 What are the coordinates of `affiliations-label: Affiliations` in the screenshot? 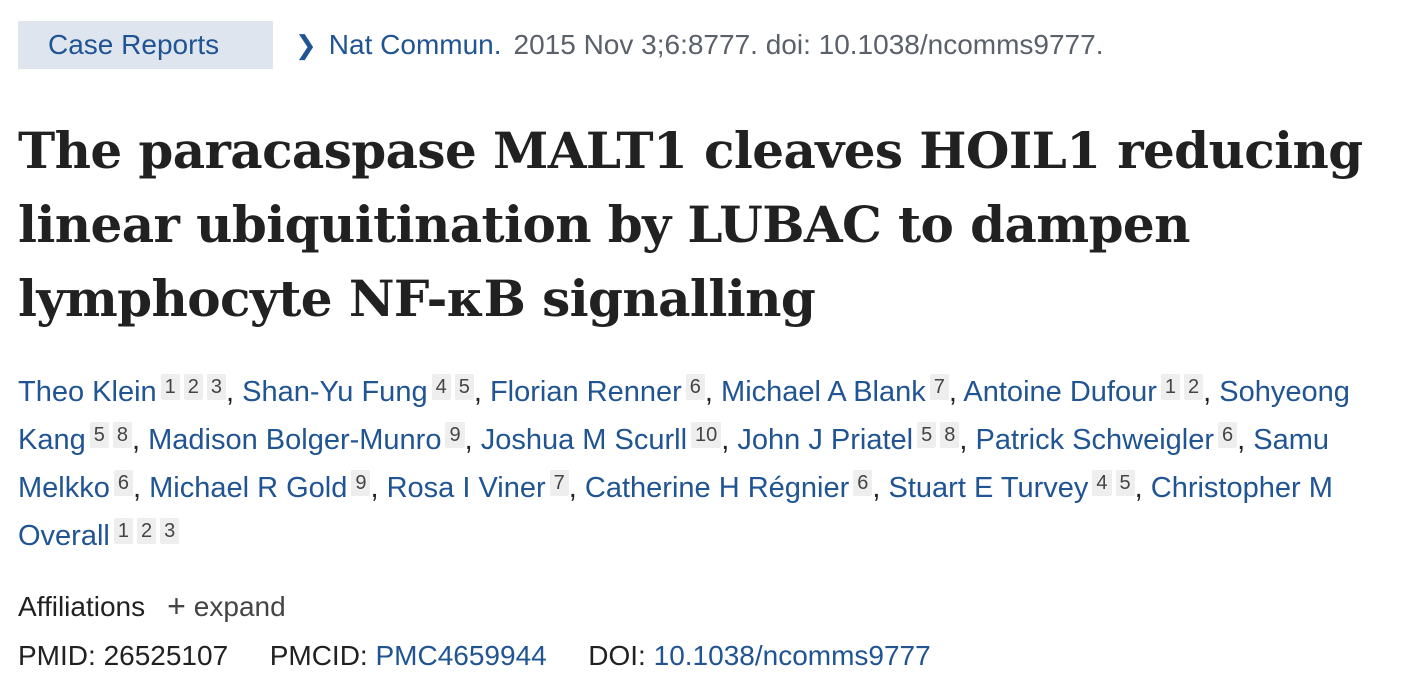 It's located at (82, 606).